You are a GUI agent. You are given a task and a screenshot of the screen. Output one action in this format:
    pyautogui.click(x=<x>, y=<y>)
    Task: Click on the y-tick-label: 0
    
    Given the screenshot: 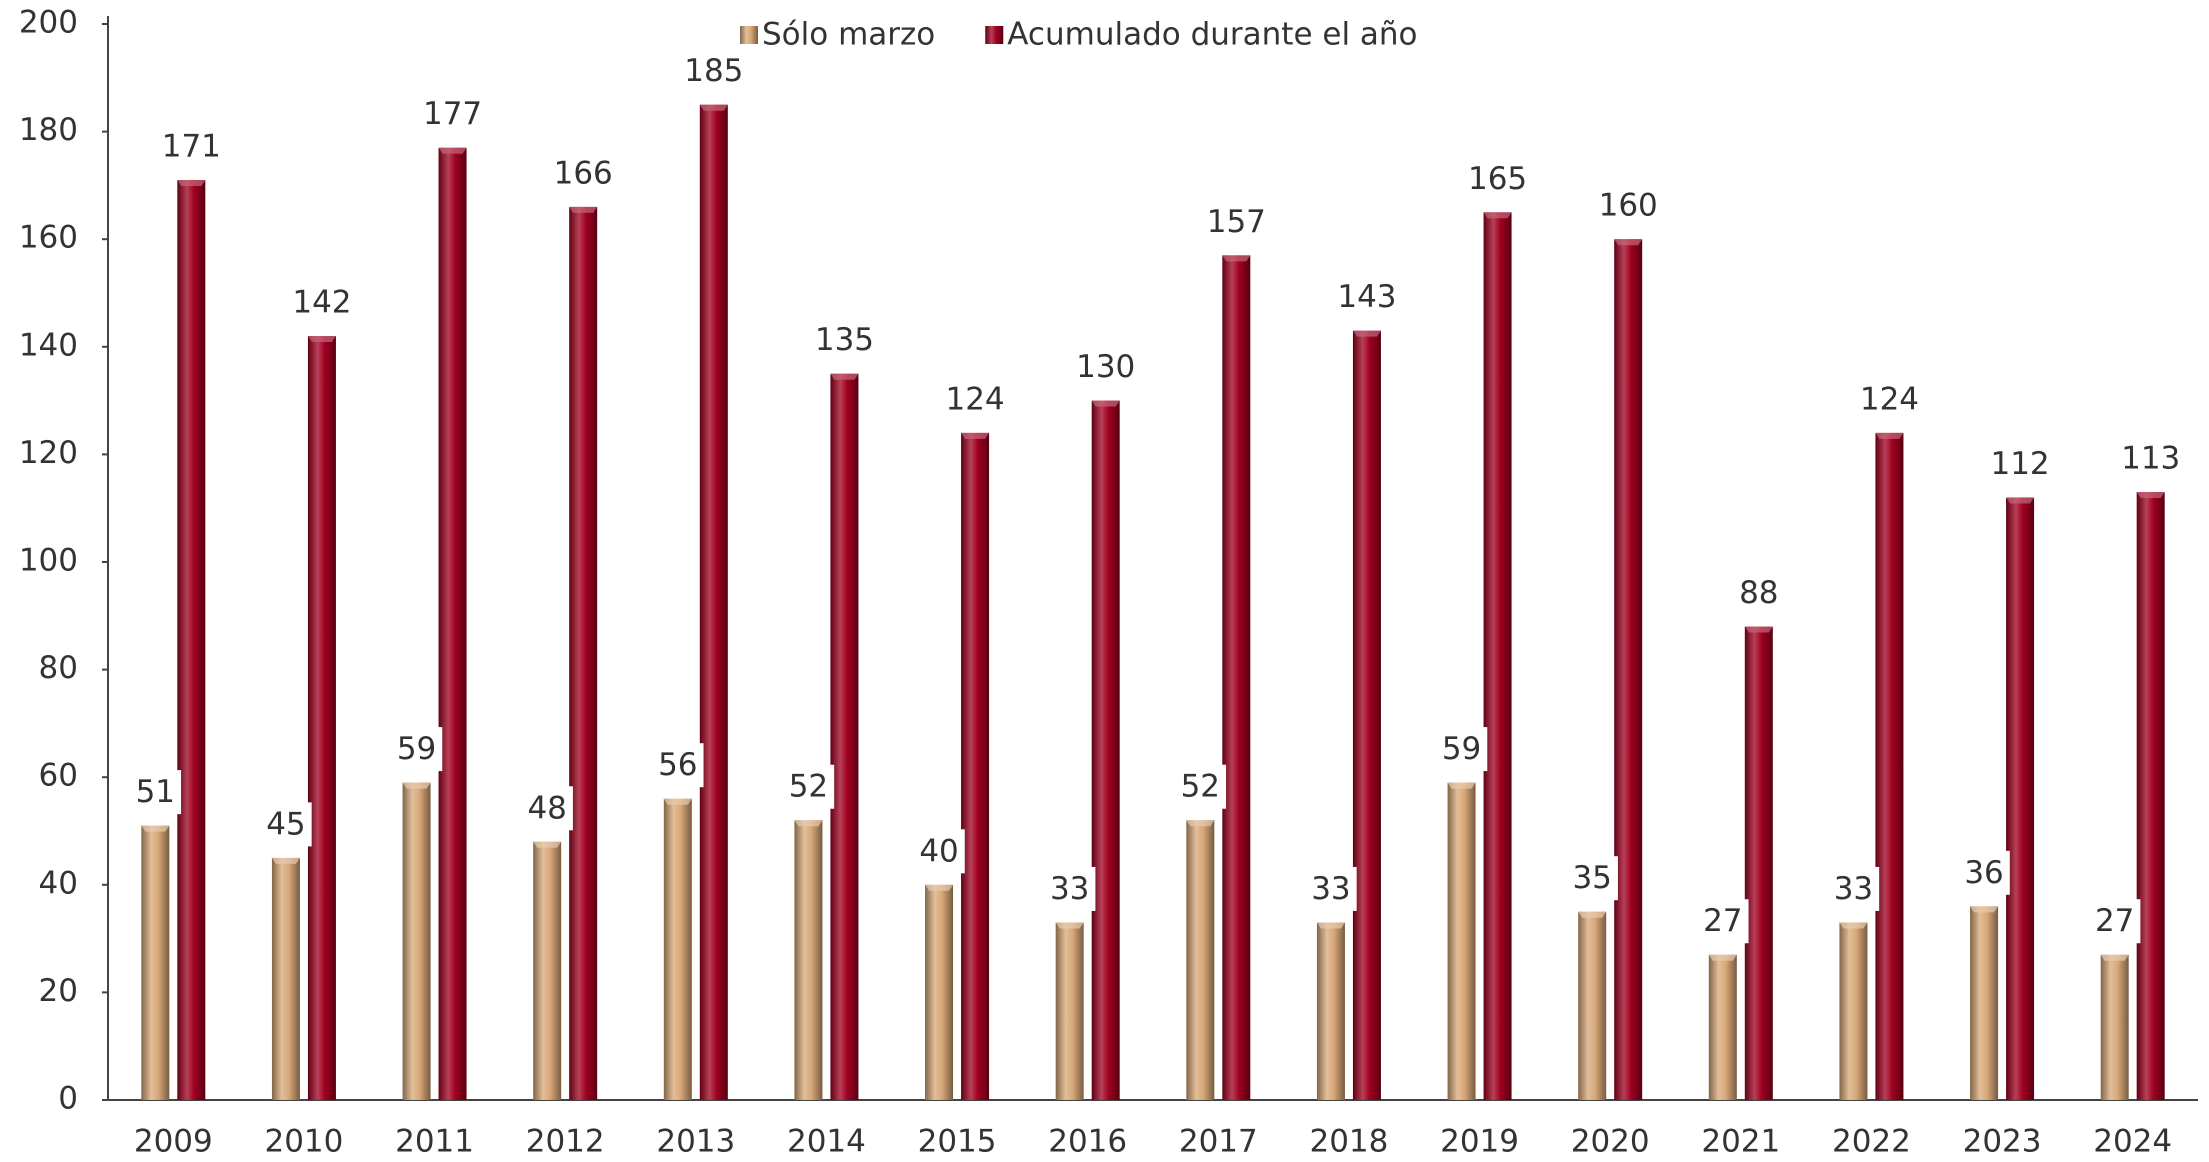 What is the action you would take?
    pyautogui.click(x=68, y=1099)
    